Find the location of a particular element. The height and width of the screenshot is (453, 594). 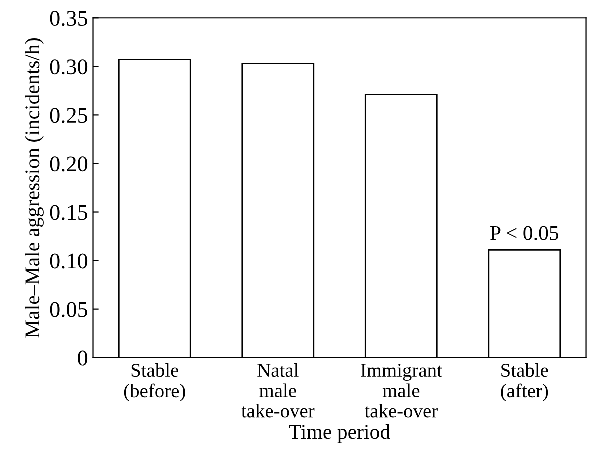

x-tick-label: Stable (after) is located at coordinates (524, 382).